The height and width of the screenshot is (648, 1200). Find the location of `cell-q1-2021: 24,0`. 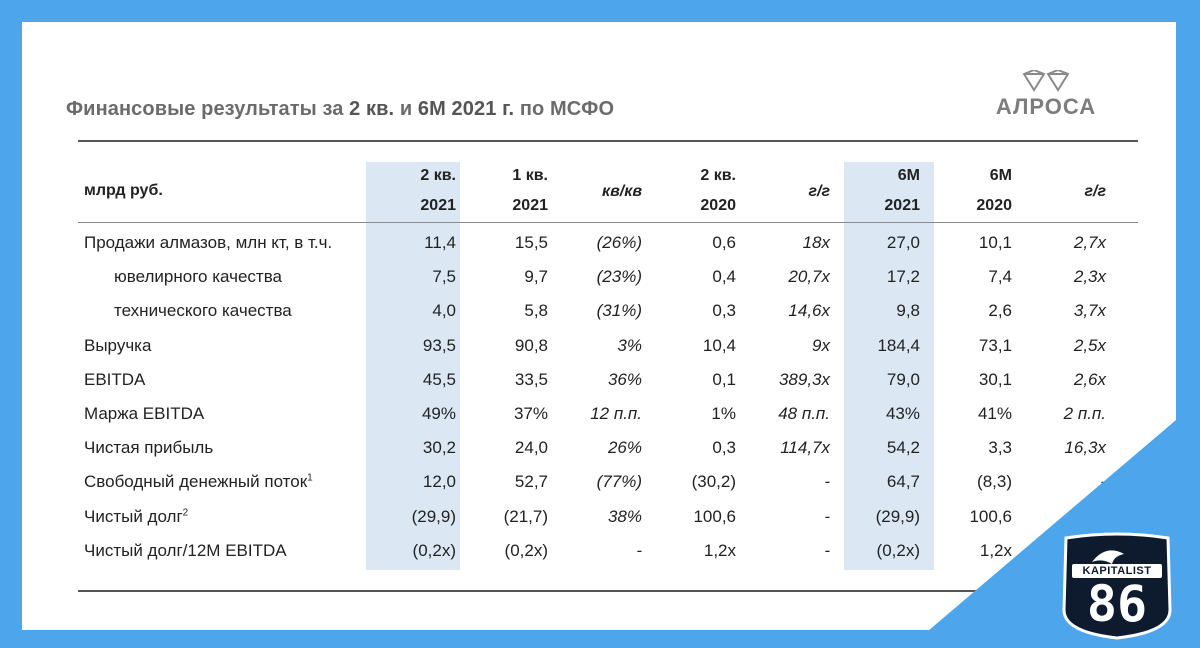

cell-q1-2021: 24,0 is located at coordinates (531, 448).